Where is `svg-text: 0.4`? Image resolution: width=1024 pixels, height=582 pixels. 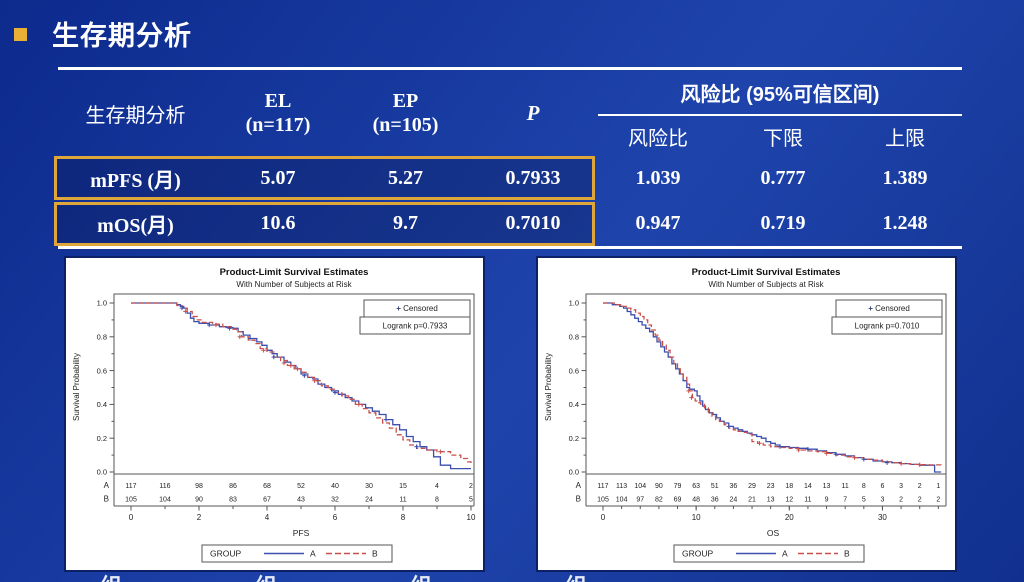
svg-text: 0.4 is located at coordinates (574, 404).